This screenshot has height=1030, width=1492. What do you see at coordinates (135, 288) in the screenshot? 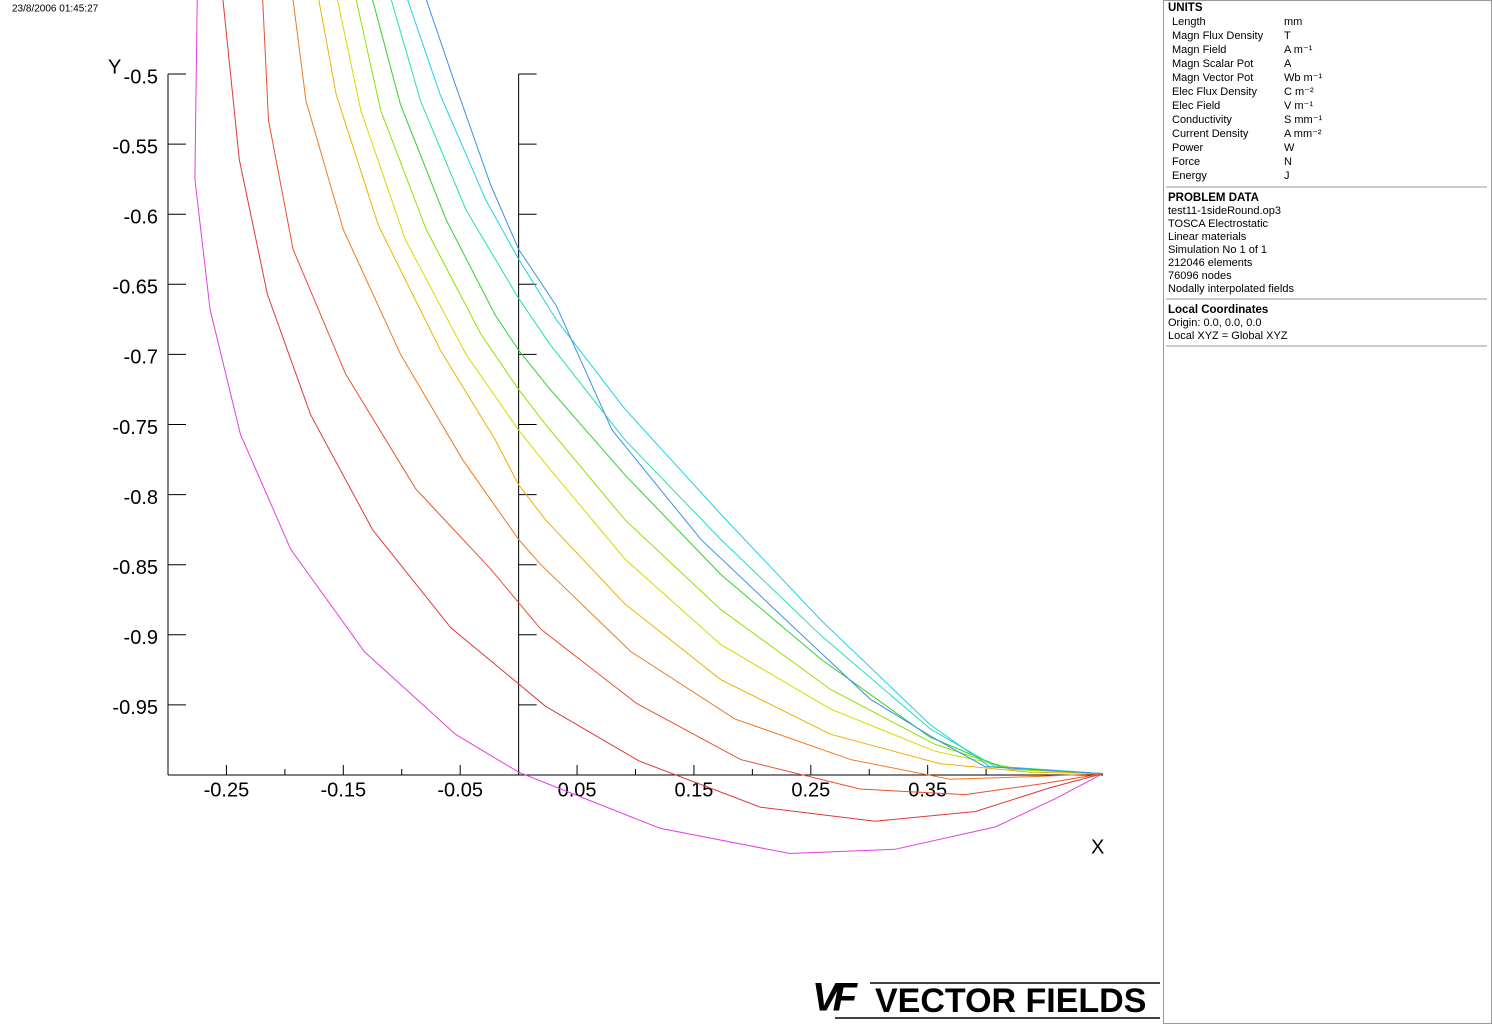
I see `y-tick-label: -0.65` at bounding box center [135, 288].